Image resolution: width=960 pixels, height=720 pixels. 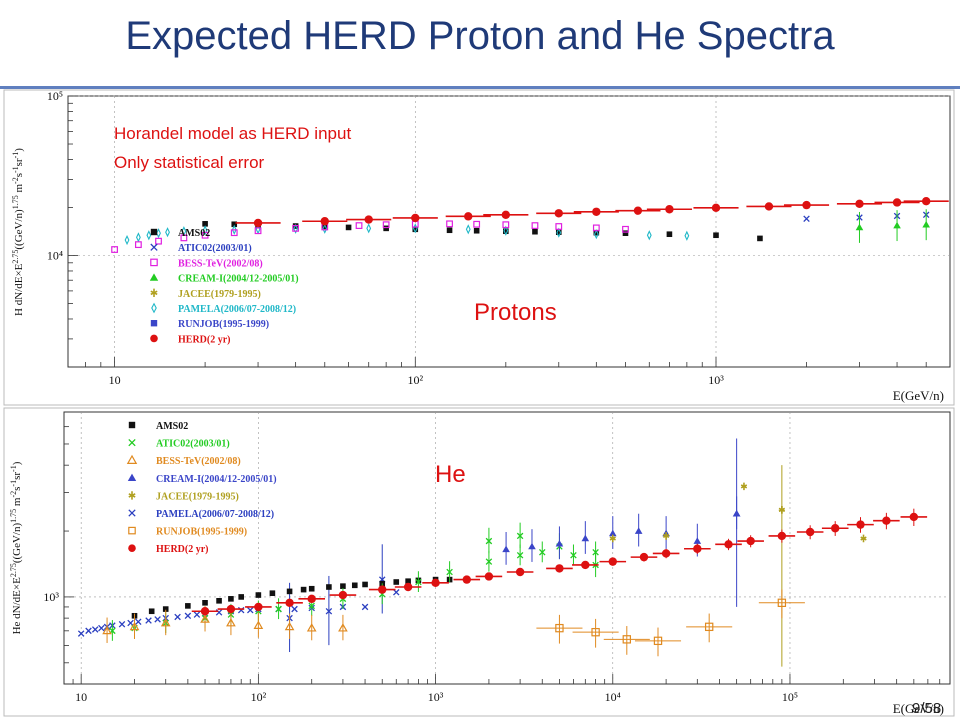 I want to click on y-tick-label: 10⁴, so click(x=55, y=256).